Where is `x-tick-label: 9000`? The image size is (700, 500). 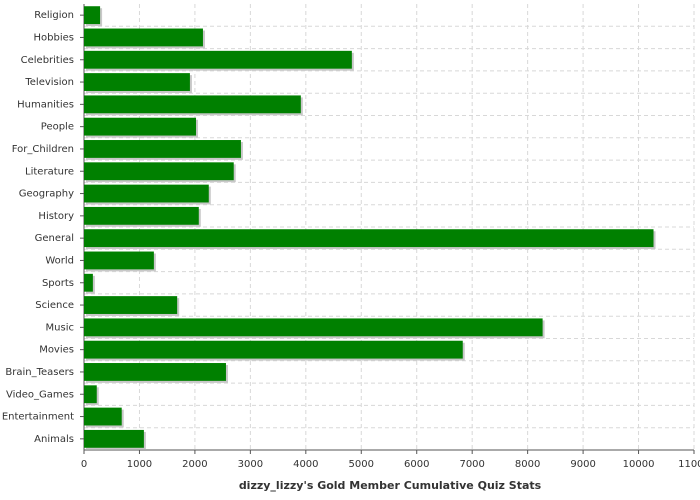 x-tick-label: 9000 is located at coordinates (582, 464).